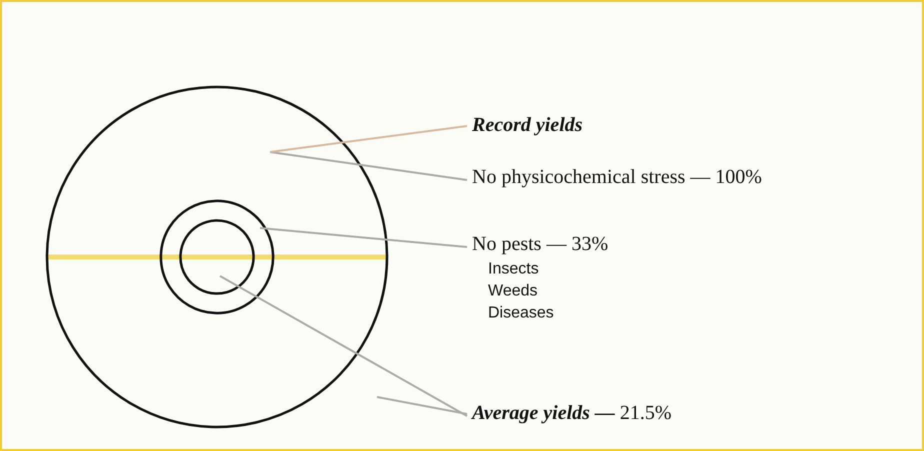 The image size is (924, 451). I want to click on text: Insects, so click(513, 269).